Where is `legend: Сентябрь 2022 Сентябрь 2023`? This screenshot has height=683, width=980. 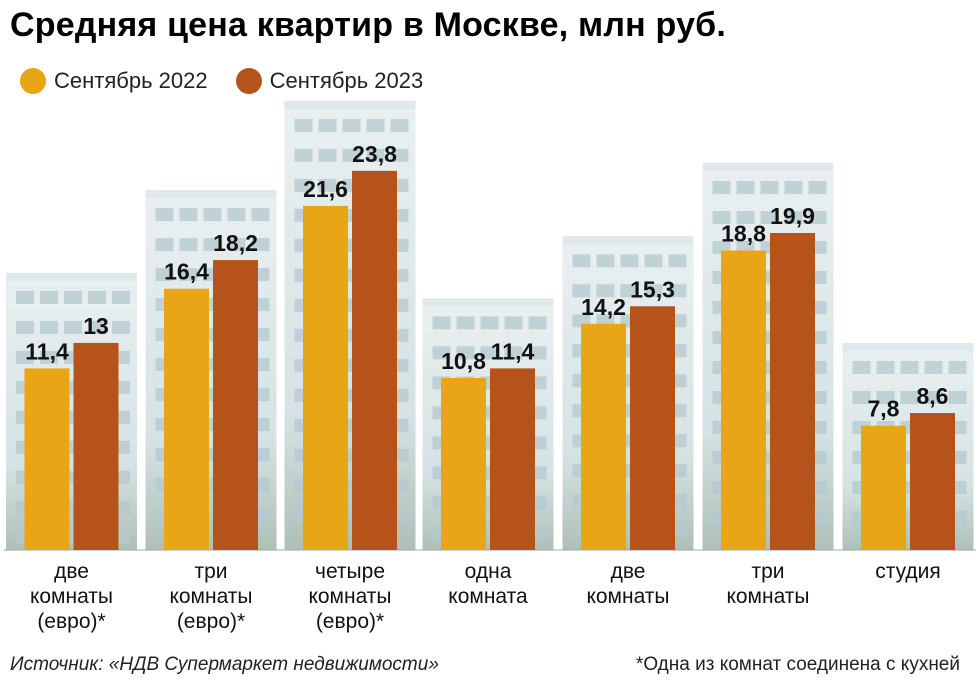
legend: Сентябрь 2022 Сентябрь 2023 is located at coordinates (235, 81).